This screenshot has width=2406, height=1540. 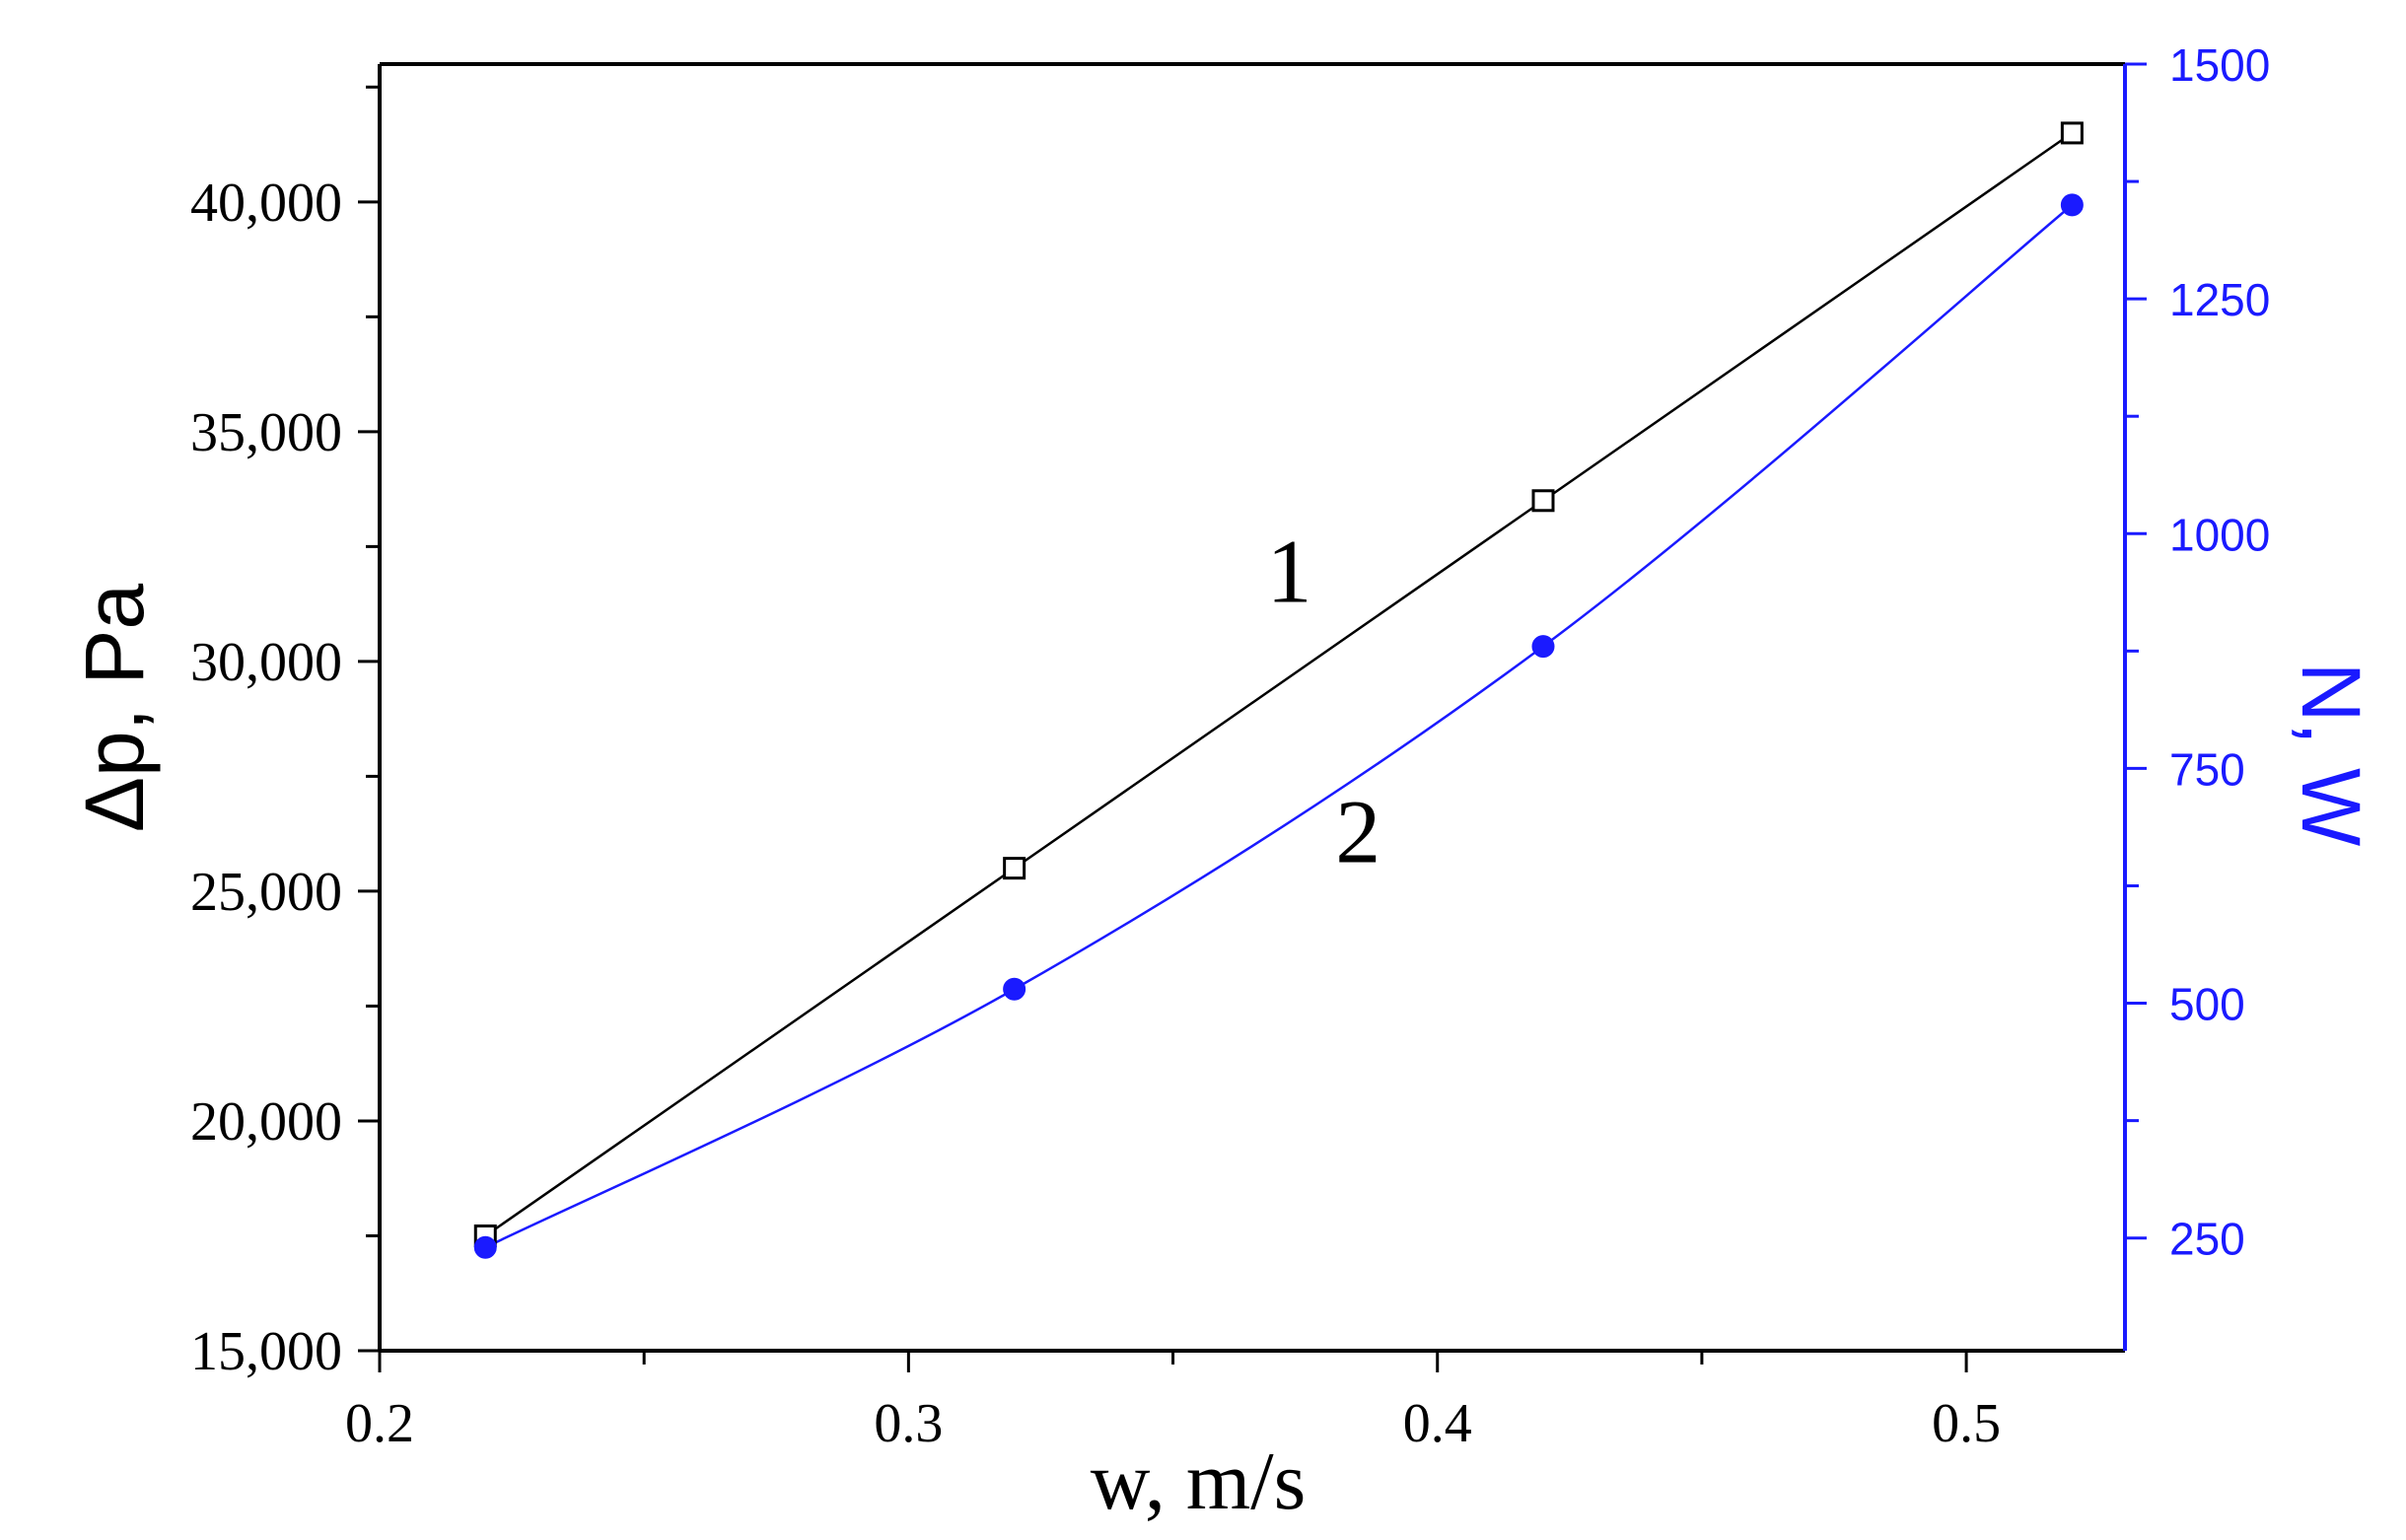 What do you see at coordinates (1324, 701) in the screenshot?
I see `series-labels: 12` at bounding box center [1324, 701].